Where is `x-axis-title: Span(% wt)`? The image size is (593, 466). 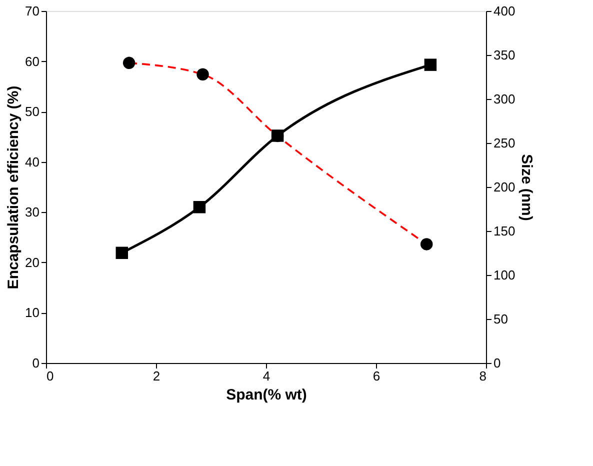
x-axis-title: Span(% wt) is located at coordinates (266, 395).